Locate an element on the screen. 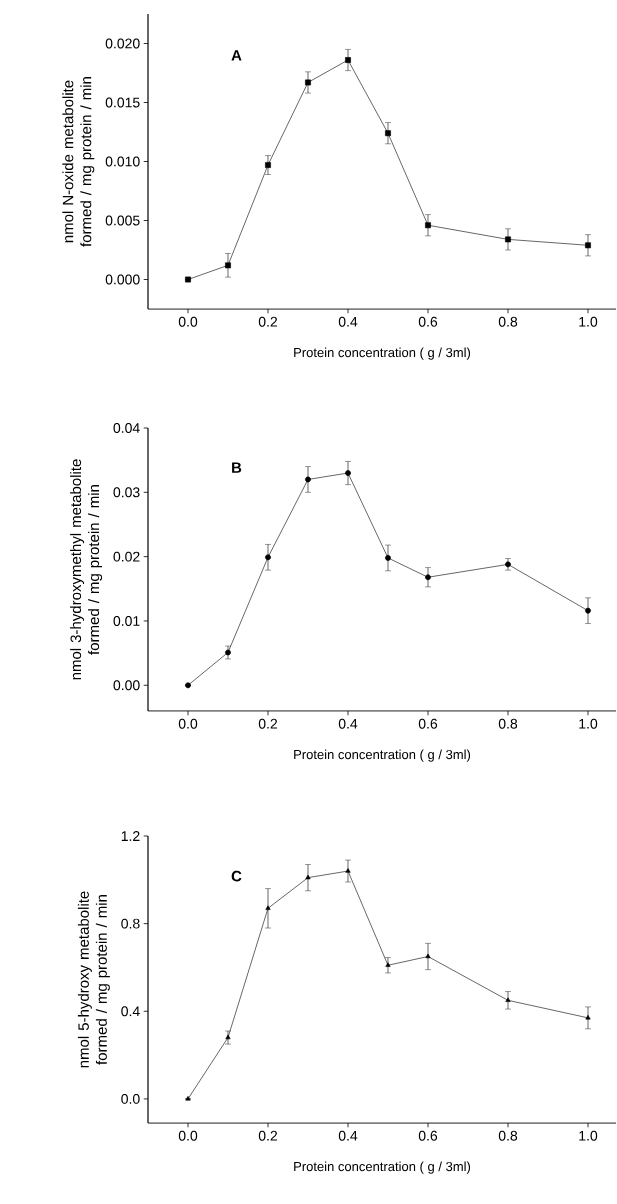  y-tick-label: 1.2 is located at coordinates (131, 836).